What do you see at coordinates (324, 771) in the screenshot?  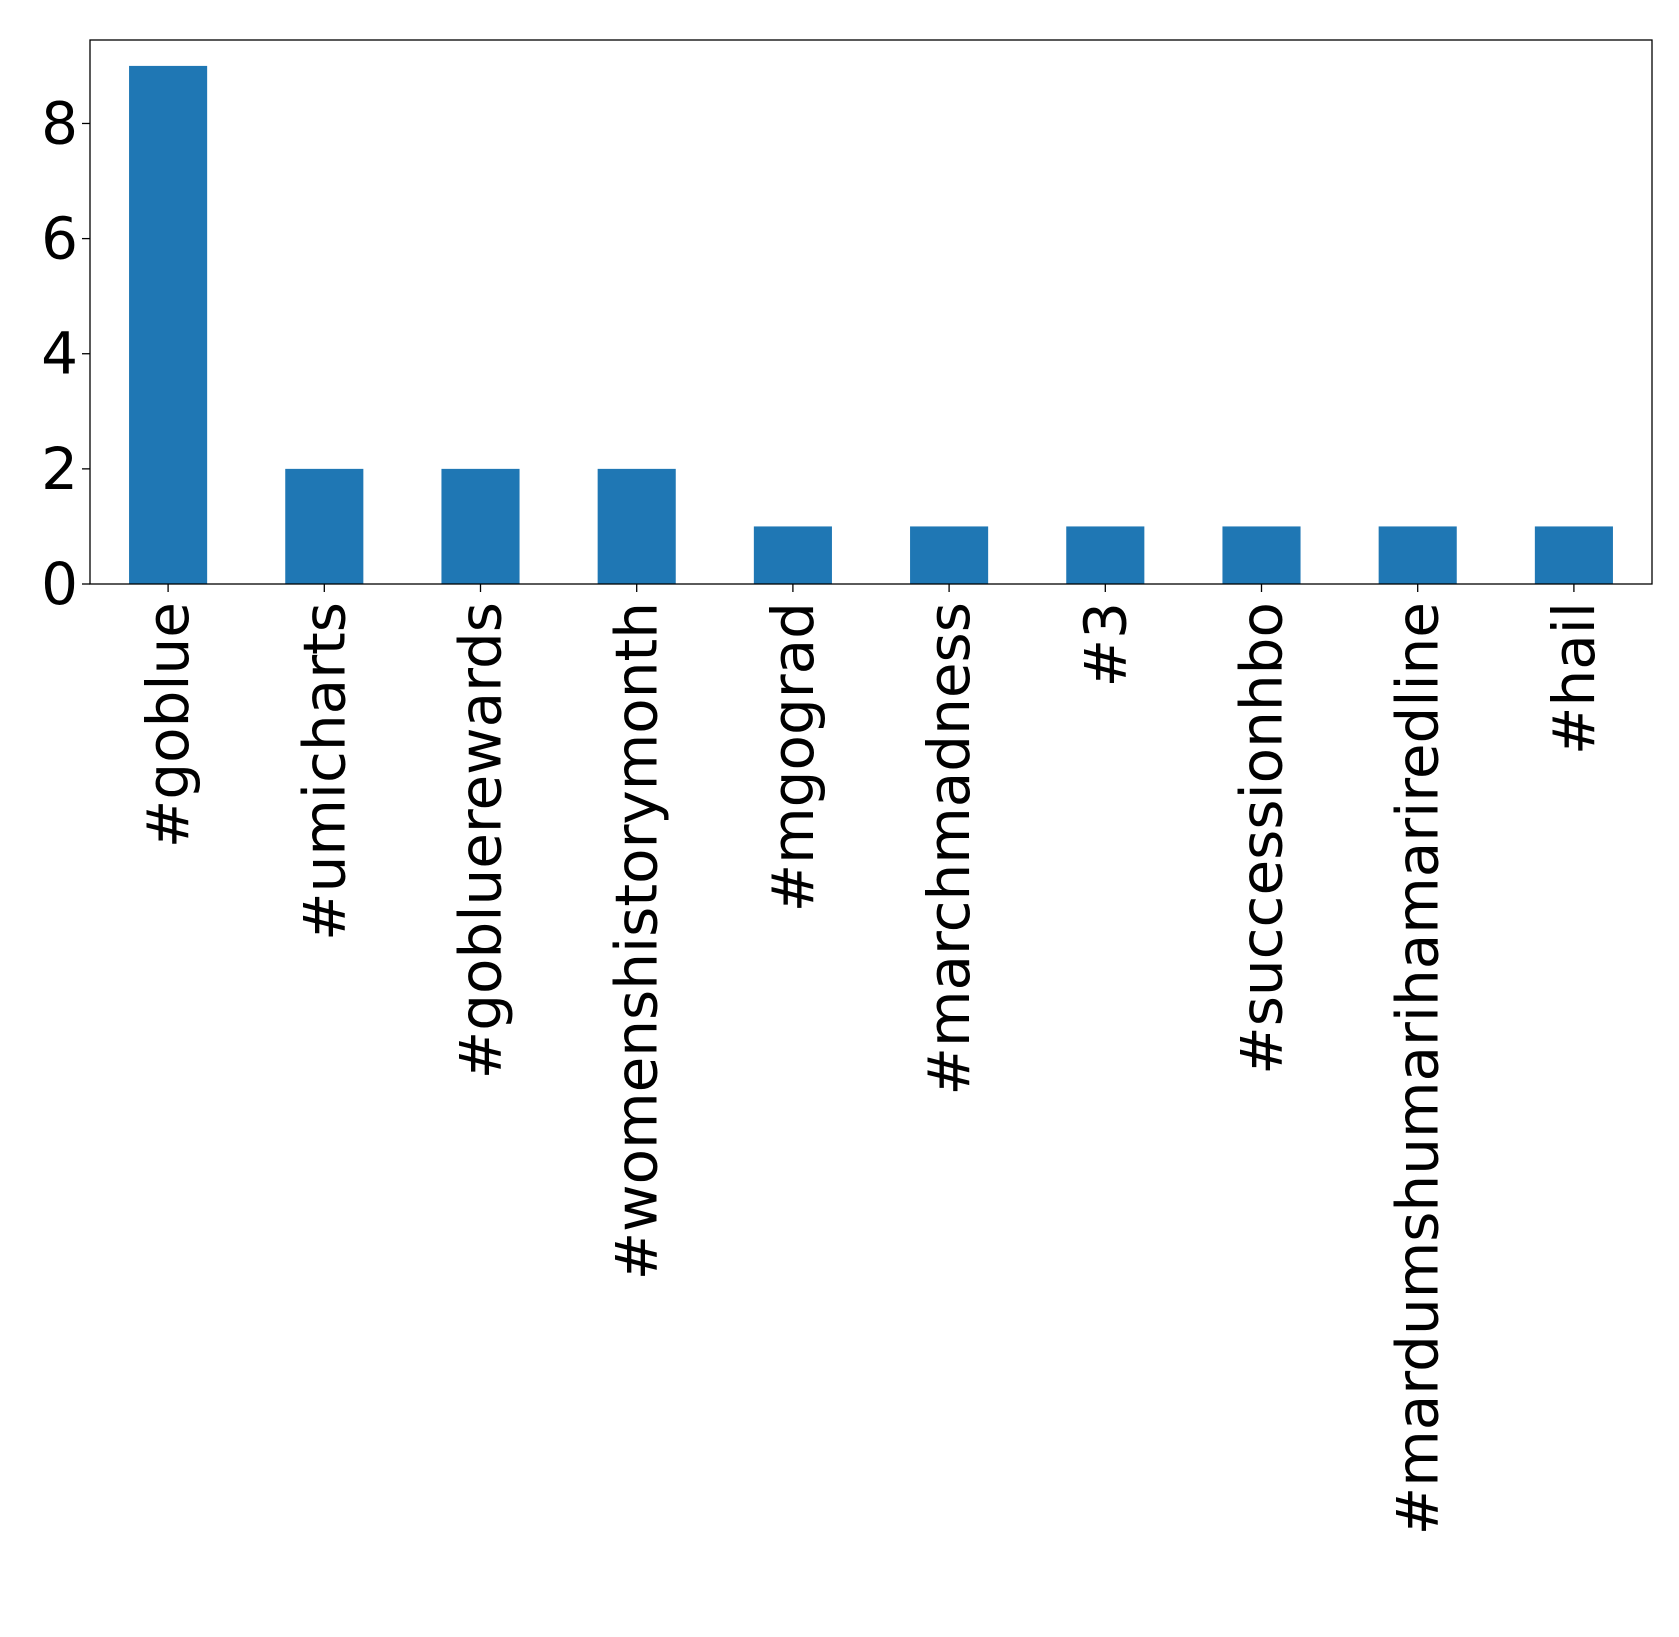 I see `x-tick-label: #umicharts` at bounding box center [324, 771].